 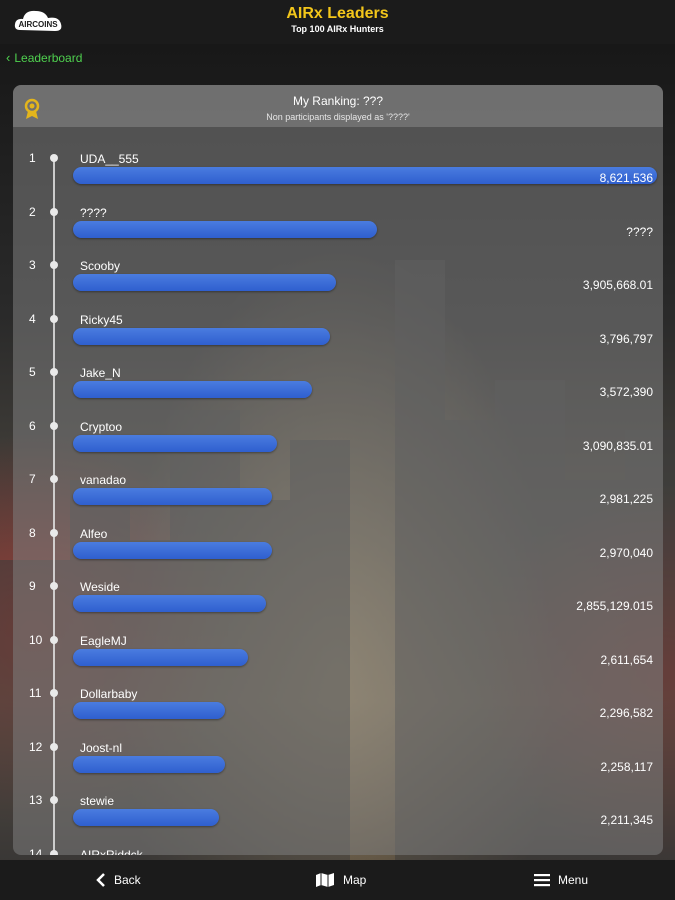 I want to click on rank-number: 2, so click(x=32, y=211).